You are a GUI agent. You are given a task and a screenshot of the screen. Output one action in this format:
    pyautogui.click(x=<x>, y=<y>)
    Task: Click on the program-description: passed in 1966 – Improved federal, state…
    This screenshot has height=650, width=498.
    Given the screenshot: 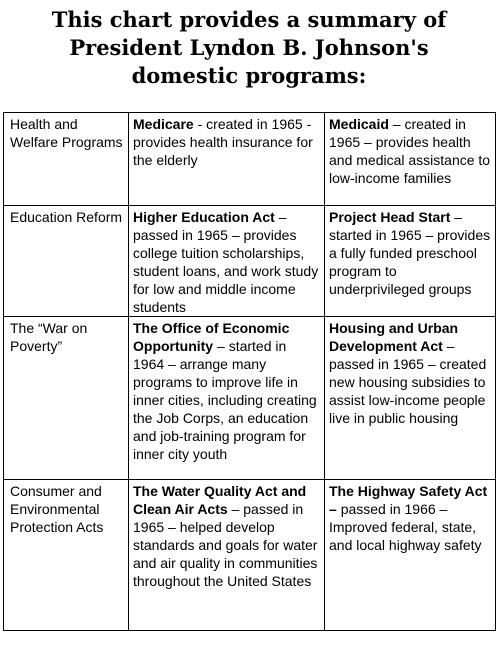 What is the action you would take?
    pyautogui.click(x=405, y=527)
    